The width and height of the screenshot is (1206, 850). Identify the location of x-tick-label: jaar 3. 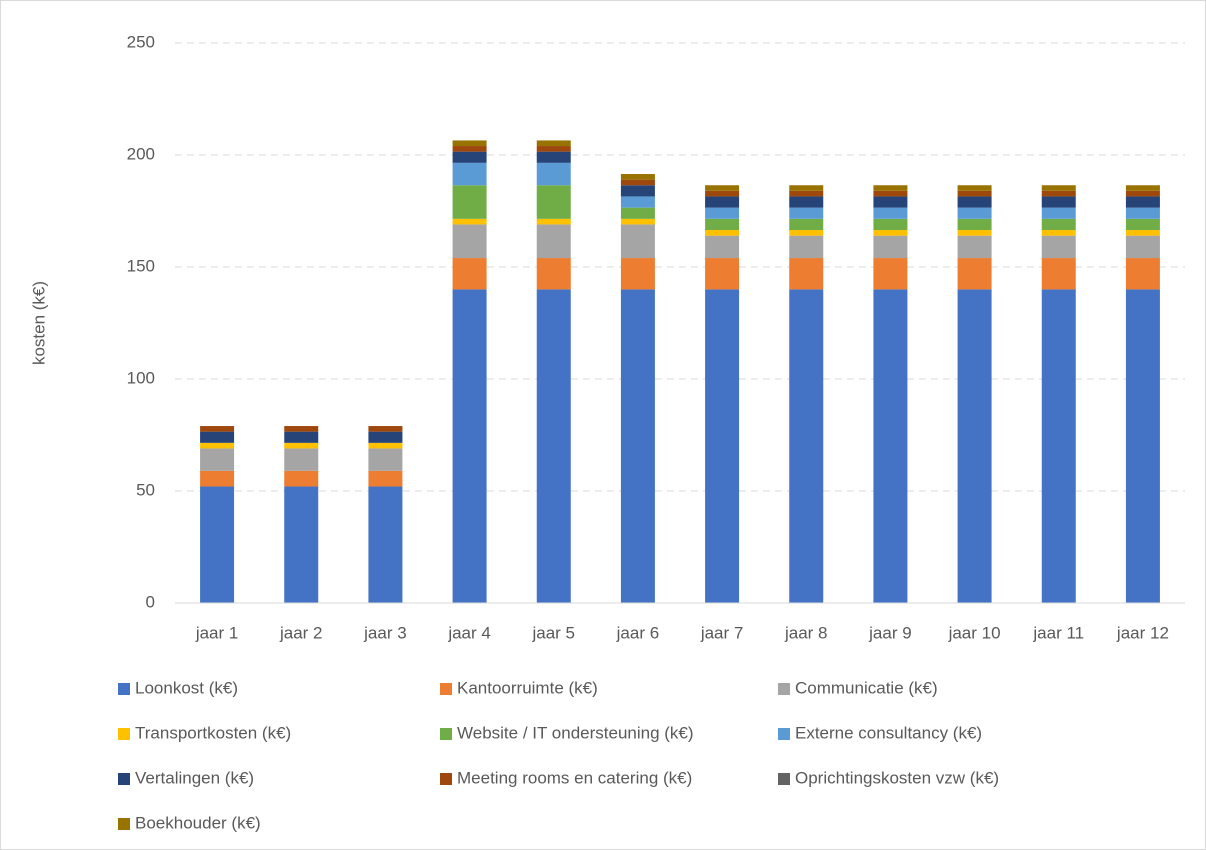
(385, 632).